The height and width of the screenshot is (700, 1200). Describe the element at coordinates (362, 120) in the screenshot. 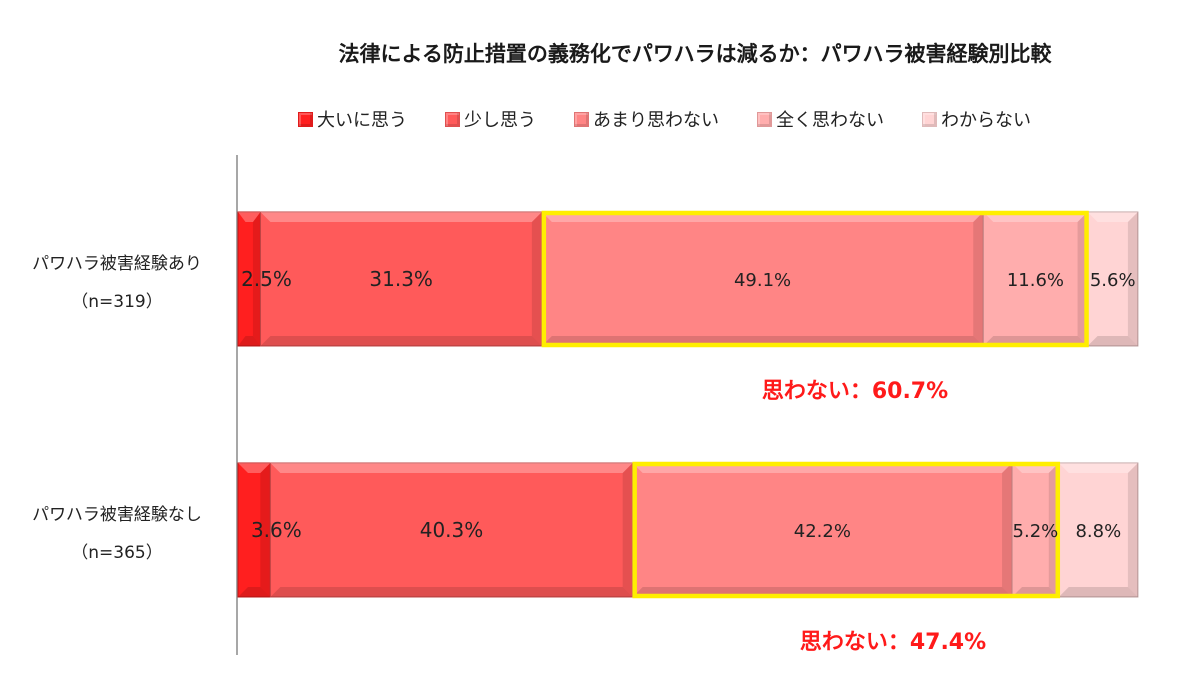

I see `legend-label-0: 大いに思う` at that location.